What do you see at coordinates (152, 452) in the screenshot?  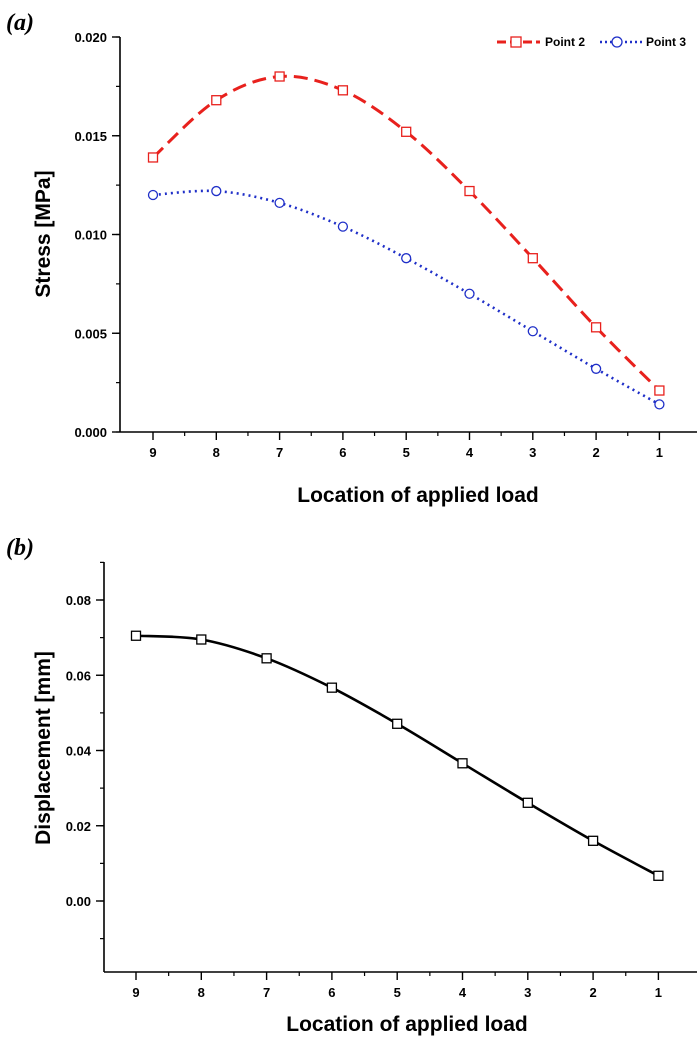 I see `chart-a-x-tick-label: 9` at bounding box center [152, 452].